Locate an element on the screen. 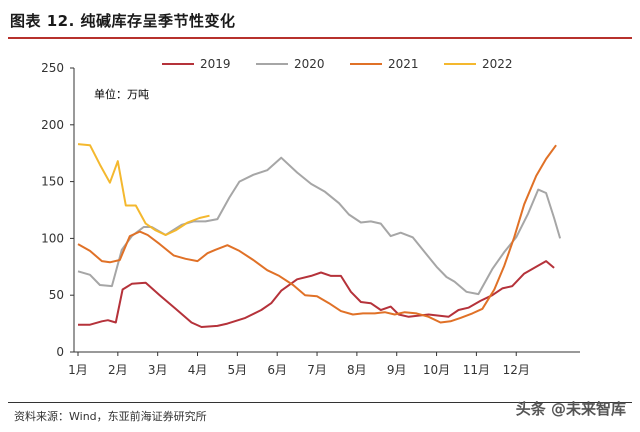 The height and width of the screenshot is (432, 640). x-tick-label: 5月 is located at coordinates (238, 370).